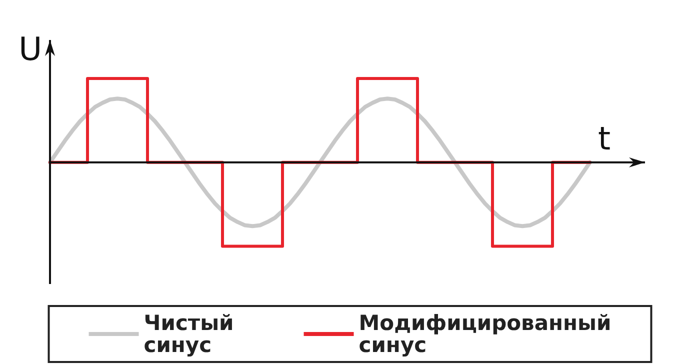  Describe the element at coordinates (485, 334) in the screenshot. I see `legend-label: Модифицированный синус` at that location.